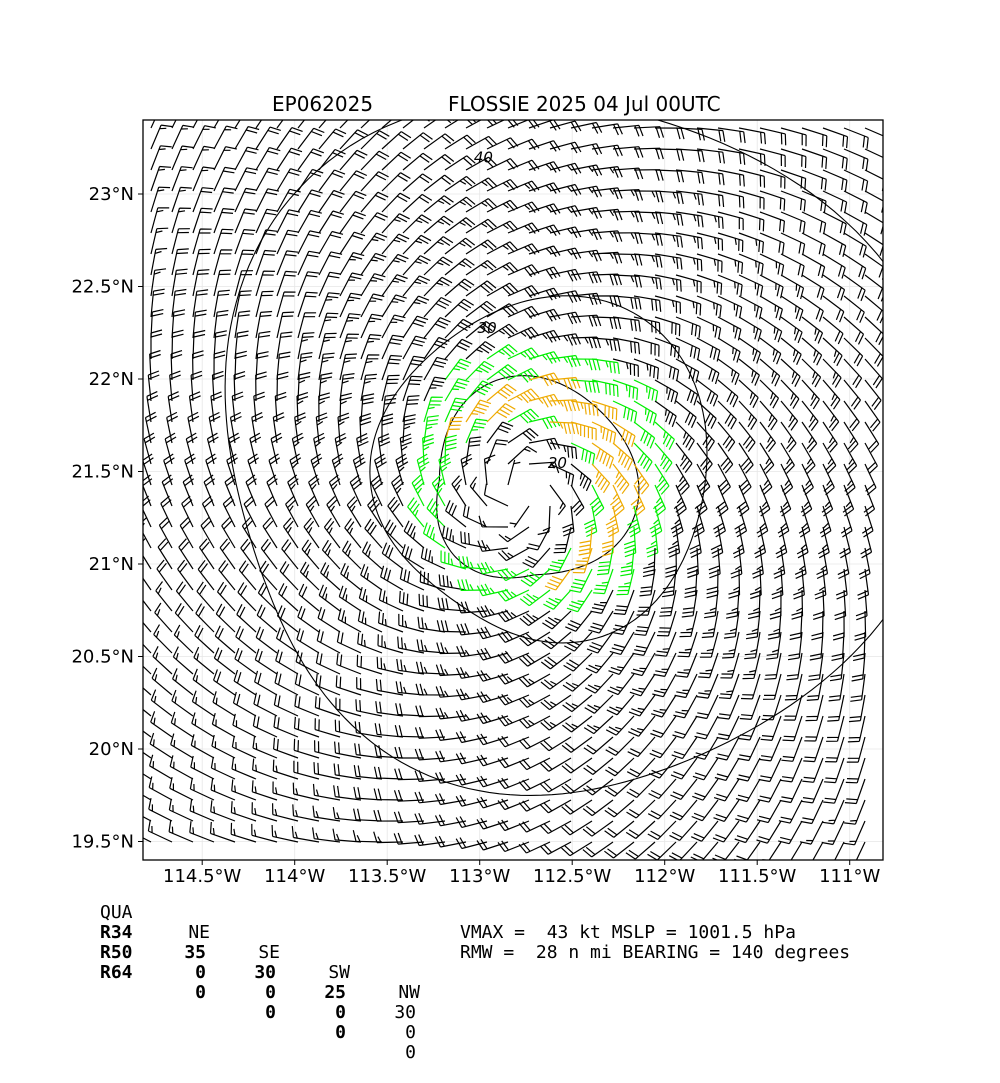 This screenshot has width=1000, height=1083. What do you see at coordinates (270, 992) in the screenshot?
I see `r50-se: 0` at bounding box center [270, 992].